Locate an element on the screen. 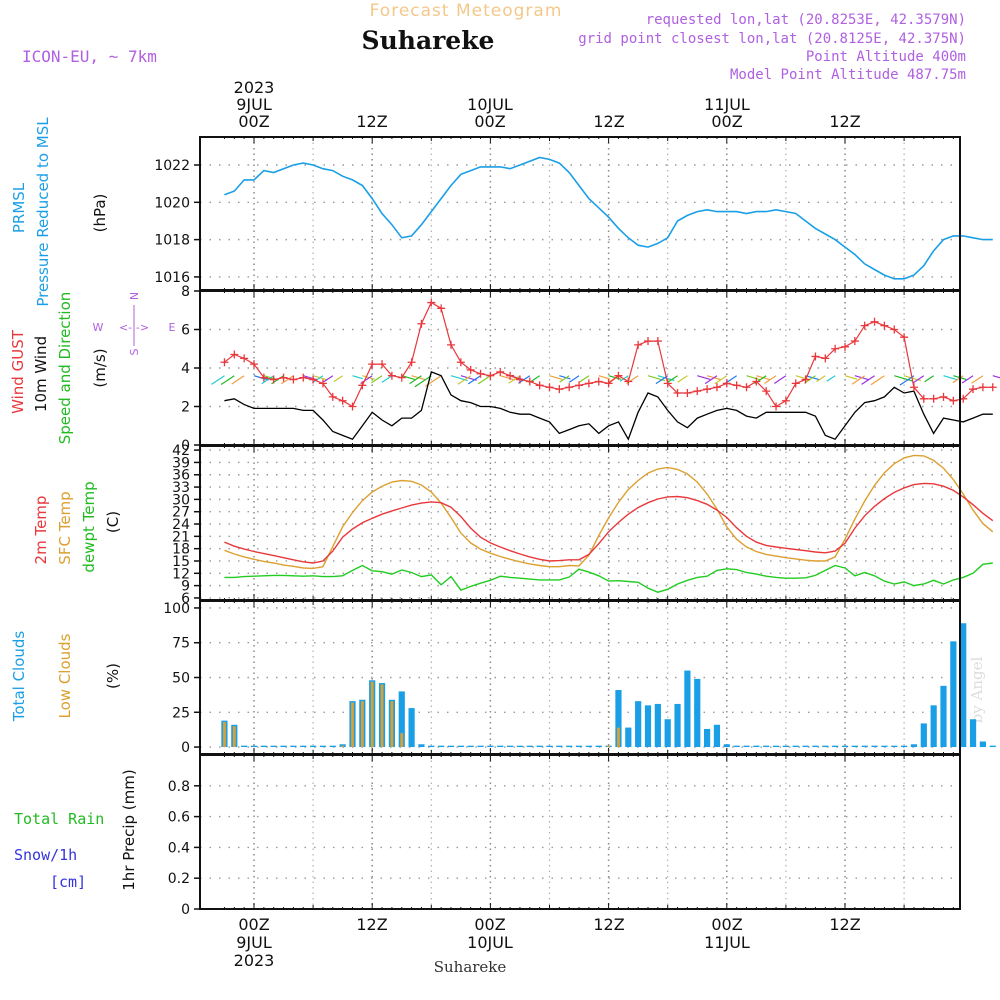 The width and height of the screenshot is (1000, 1000). temp-2m-line is located at coordinates (609, 523).